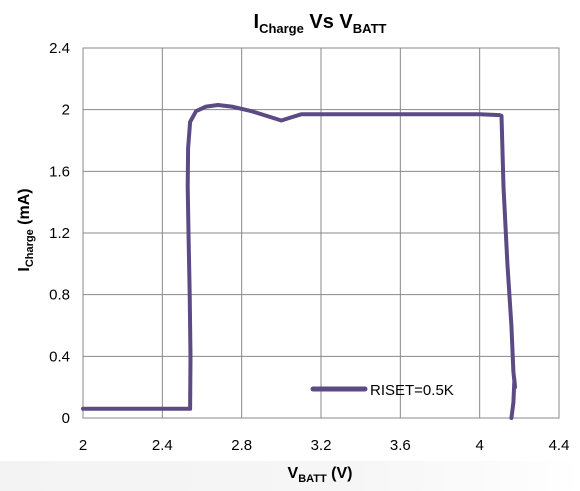 The image size is (580, 491). I want to click on x-axis-ticks: 2 2.4 2.8 3.2 3.6 4 4.4, so click(324, 445).